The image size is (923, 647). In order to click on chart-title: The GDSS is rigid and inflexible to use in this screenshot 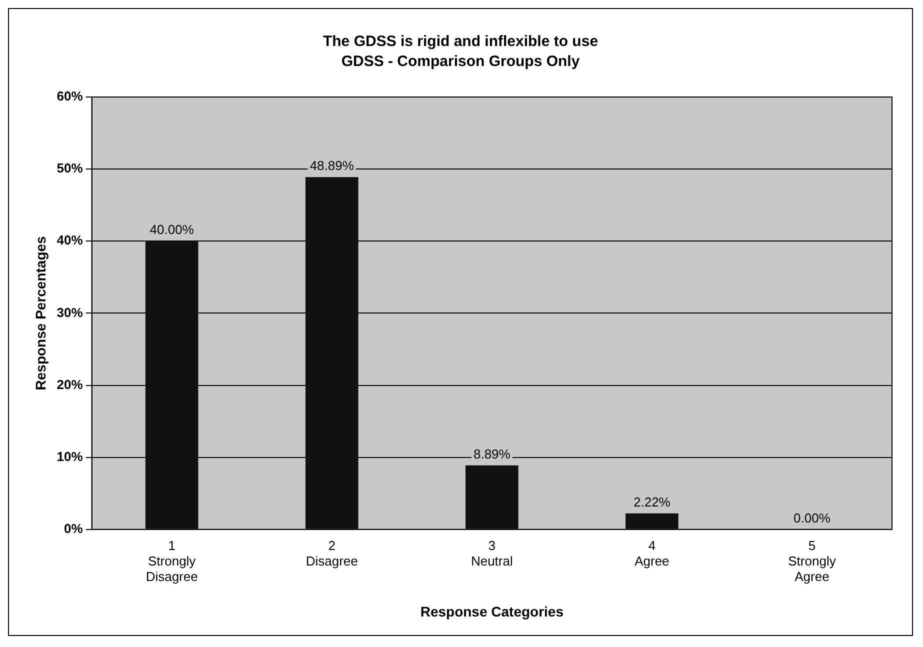, I will do `click(460, 41)`.